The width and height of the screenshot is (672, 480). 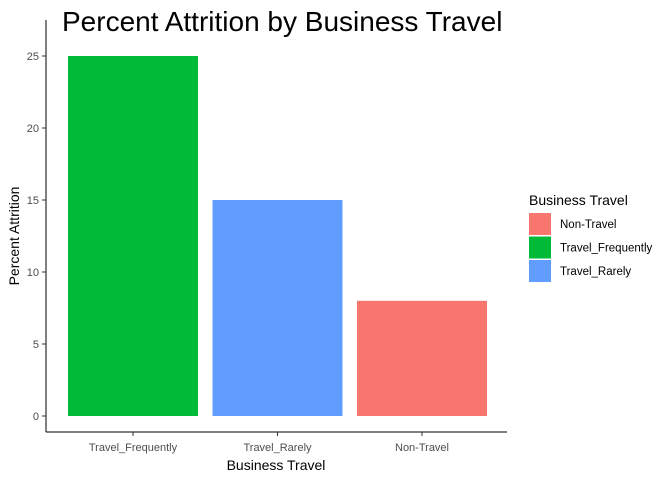 I want to click on legend-key-travel-frequently, so click(x=540, y=247).